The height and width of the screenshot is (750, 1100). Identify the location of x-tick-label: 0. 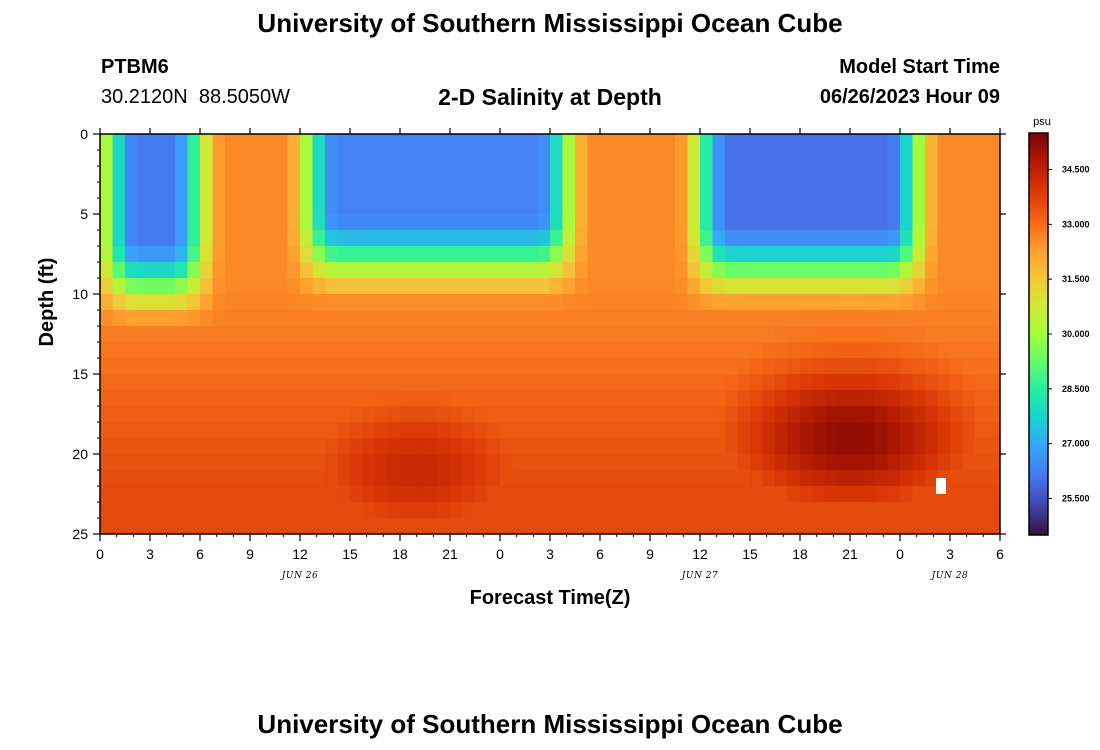
(900, 554).